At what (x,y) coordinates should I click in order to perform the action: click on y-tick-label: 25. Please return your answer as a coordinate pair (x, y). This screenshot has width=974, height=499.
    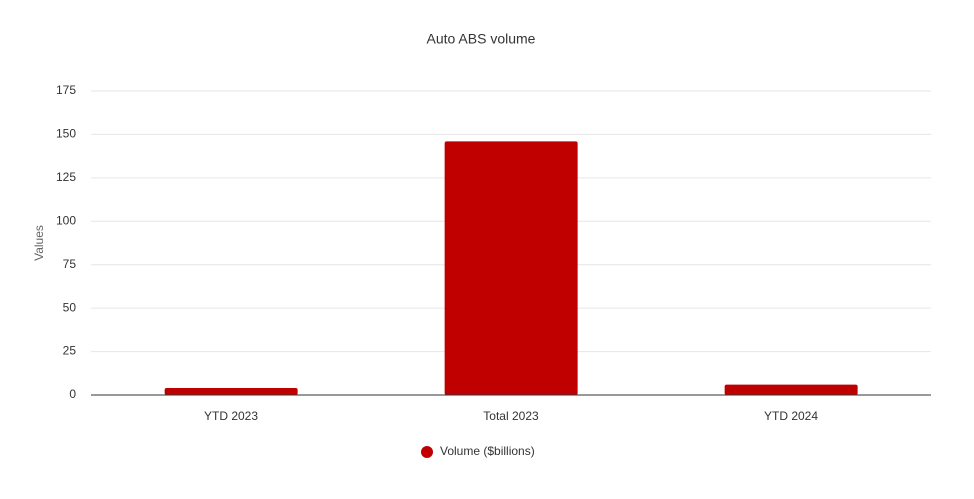
    Looking at the image, I should click on (70, 351).